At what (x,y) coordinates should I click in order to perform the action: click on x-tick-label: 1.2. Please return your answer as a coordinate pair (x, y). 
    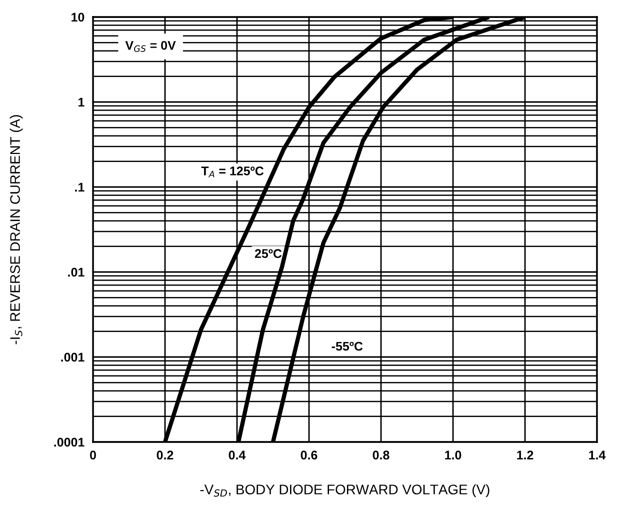
    Looking at the image, I should click on (525, 455).